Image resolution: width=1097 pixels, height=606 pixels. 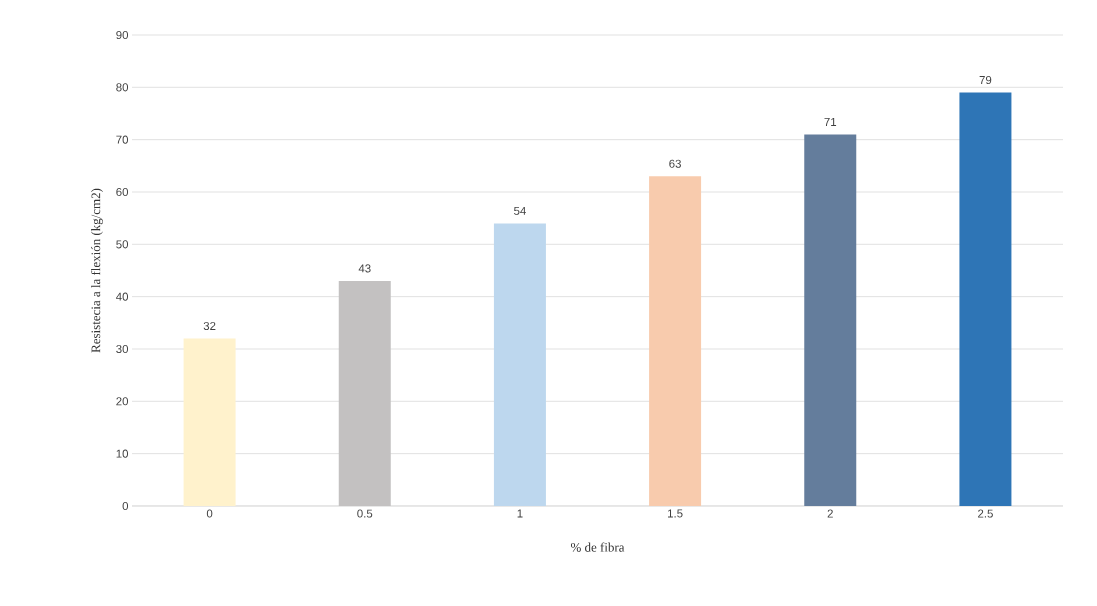 I want to click on y-axis-title: Resistecia a la flexión (kg/cm2), so click(x=96, y=270).